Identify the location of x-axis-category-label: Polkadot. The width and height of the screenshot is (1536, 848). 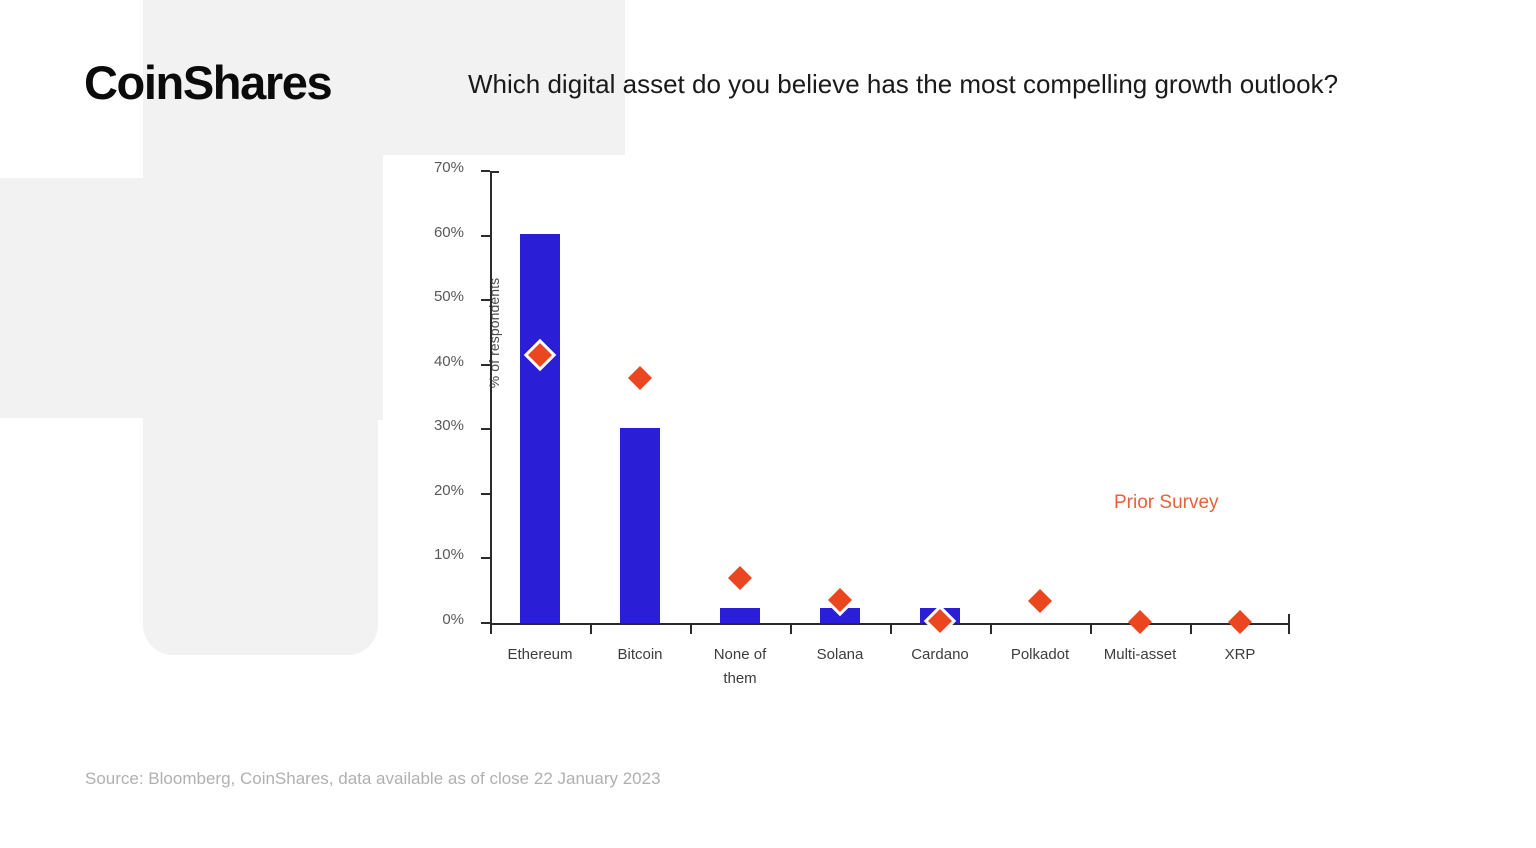
(1040, 655).